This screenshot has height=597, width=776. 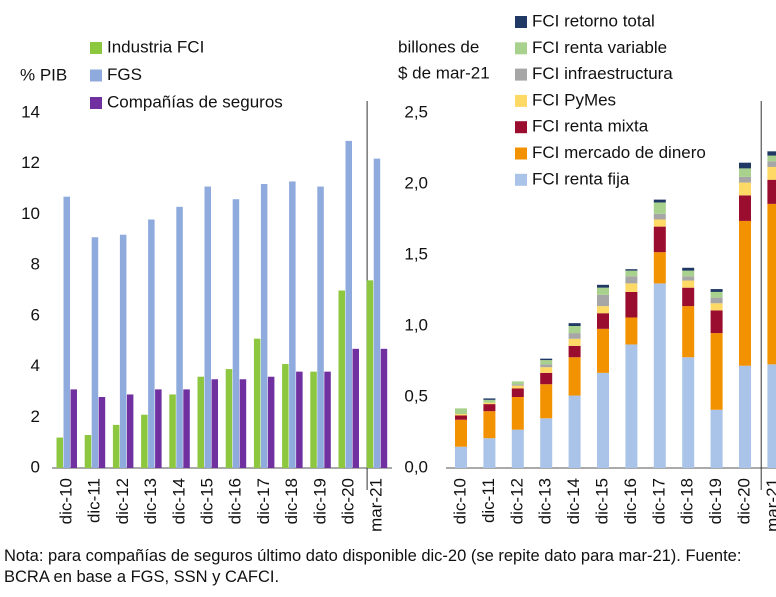 What do you see at coordinates (35, 264) in the screenshot?
I see `y-tick-label: 8` at bounding box center [35, 264].